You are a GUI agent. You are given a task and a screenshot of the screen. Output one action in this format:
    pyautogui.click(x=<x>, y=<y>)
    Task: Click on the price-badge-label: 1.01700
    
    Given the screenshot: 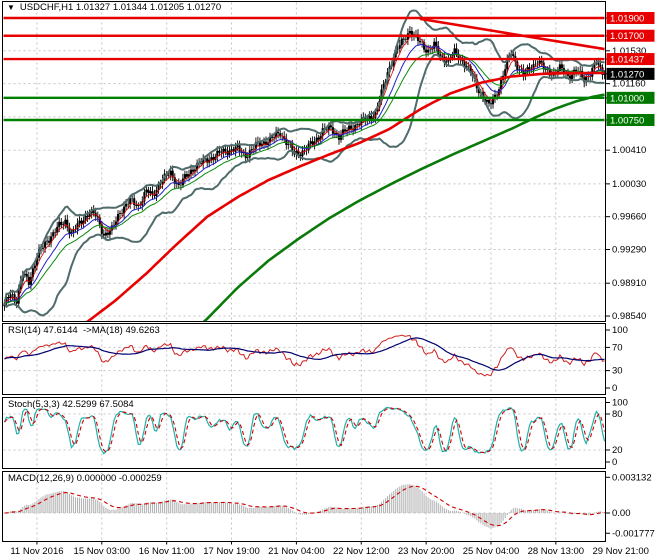 What is the action you would take?
    pyautogui.click(x=627, y=36)
    